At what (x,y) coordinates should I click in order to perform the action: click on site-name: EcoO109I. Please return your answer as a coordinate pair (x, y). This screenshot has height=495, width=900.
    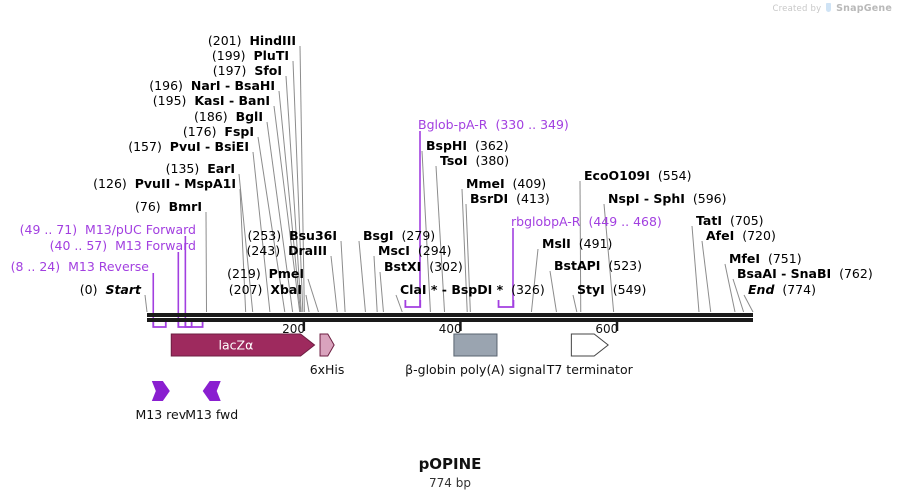
    Looking at the image, I should click on (617, 175).